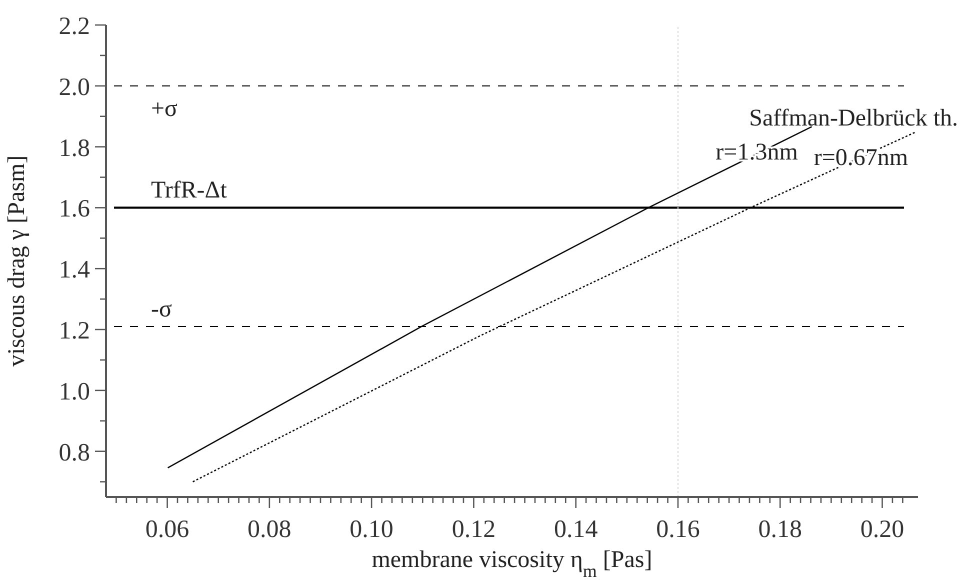  Describe the element at coordinates (372, 529) in the screenshot. I see `x-tick-label: 0.10` at that location.